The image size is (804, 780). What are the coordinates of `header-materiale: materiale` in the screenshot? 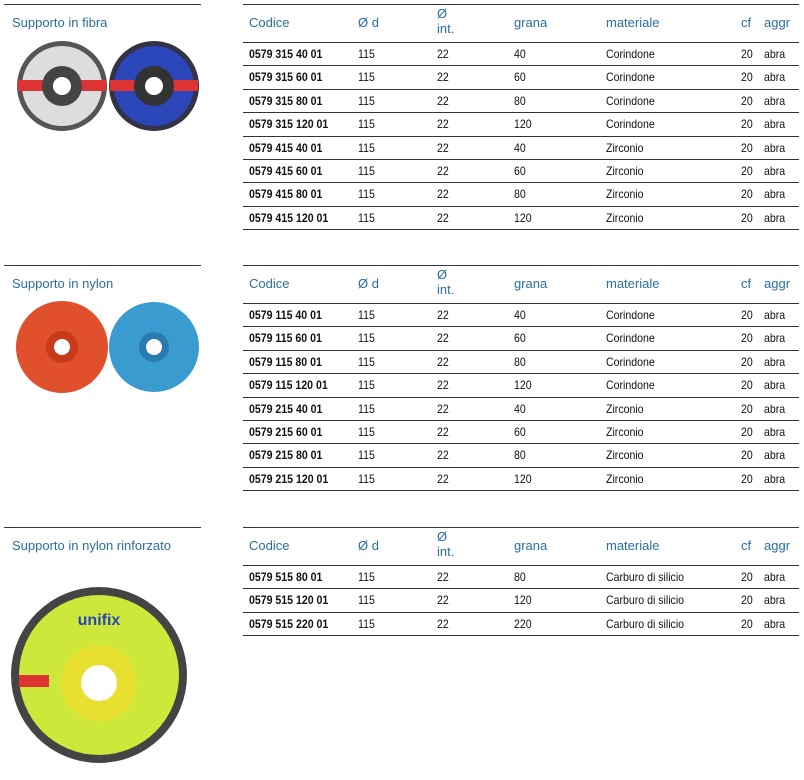 It's located at (633, 545).